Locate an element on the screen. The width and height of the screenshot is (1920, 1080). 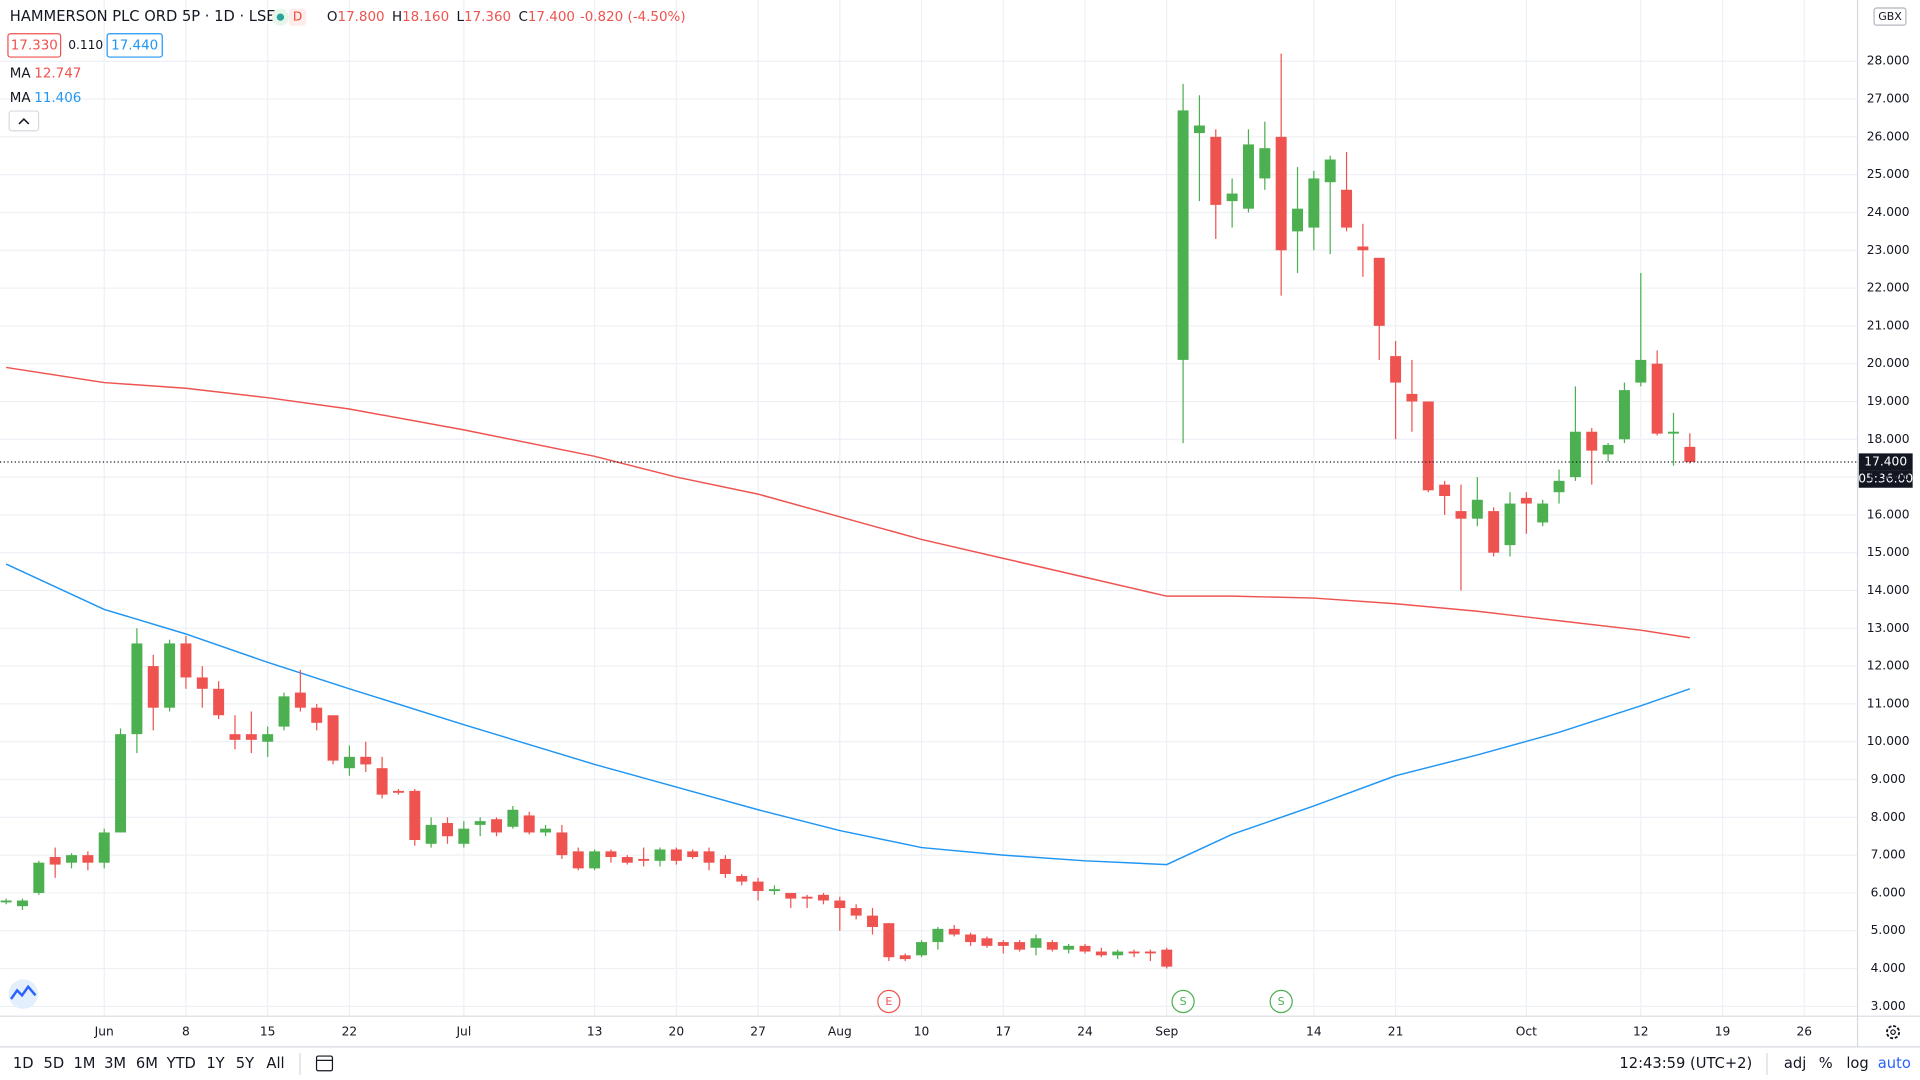
range-button: 3M is located at coordinates (115, 1063).